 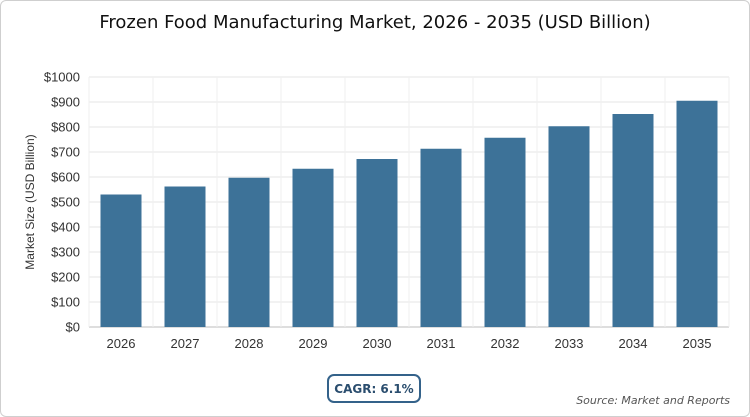 I want to click on y-tick-label: $900, so click(x=65, y=102).